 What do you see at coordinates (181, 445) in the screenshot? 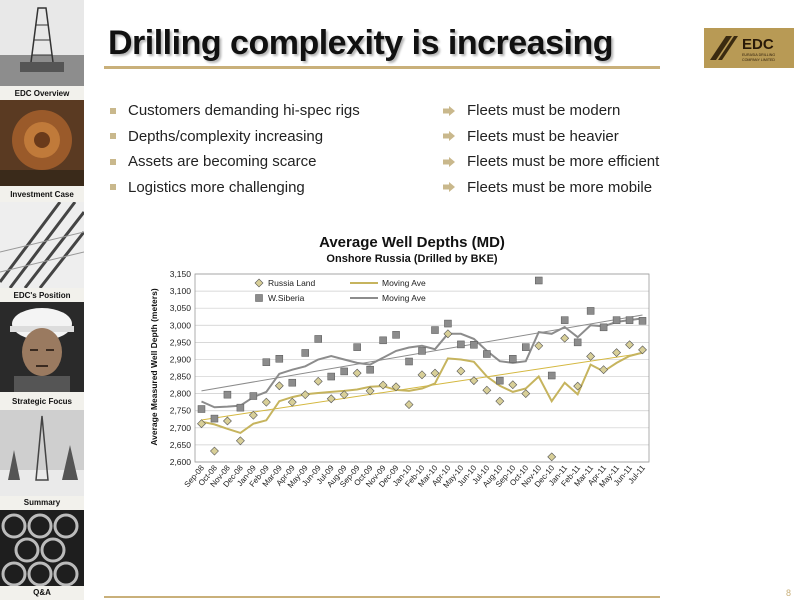
I see `y-tick-label: 2,650` at bounding box center [181, 445].